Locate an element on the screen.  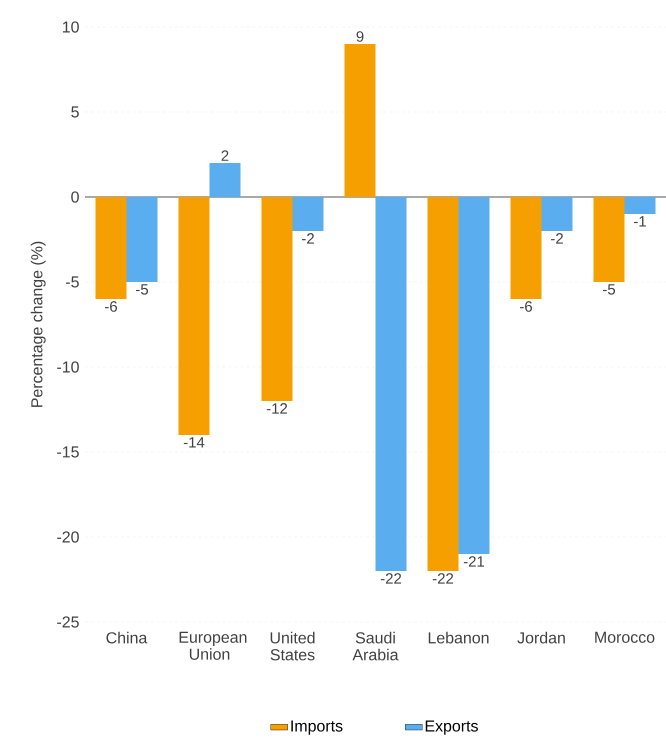
x-tick-label: Morocco is located at coordinates (624, 637).